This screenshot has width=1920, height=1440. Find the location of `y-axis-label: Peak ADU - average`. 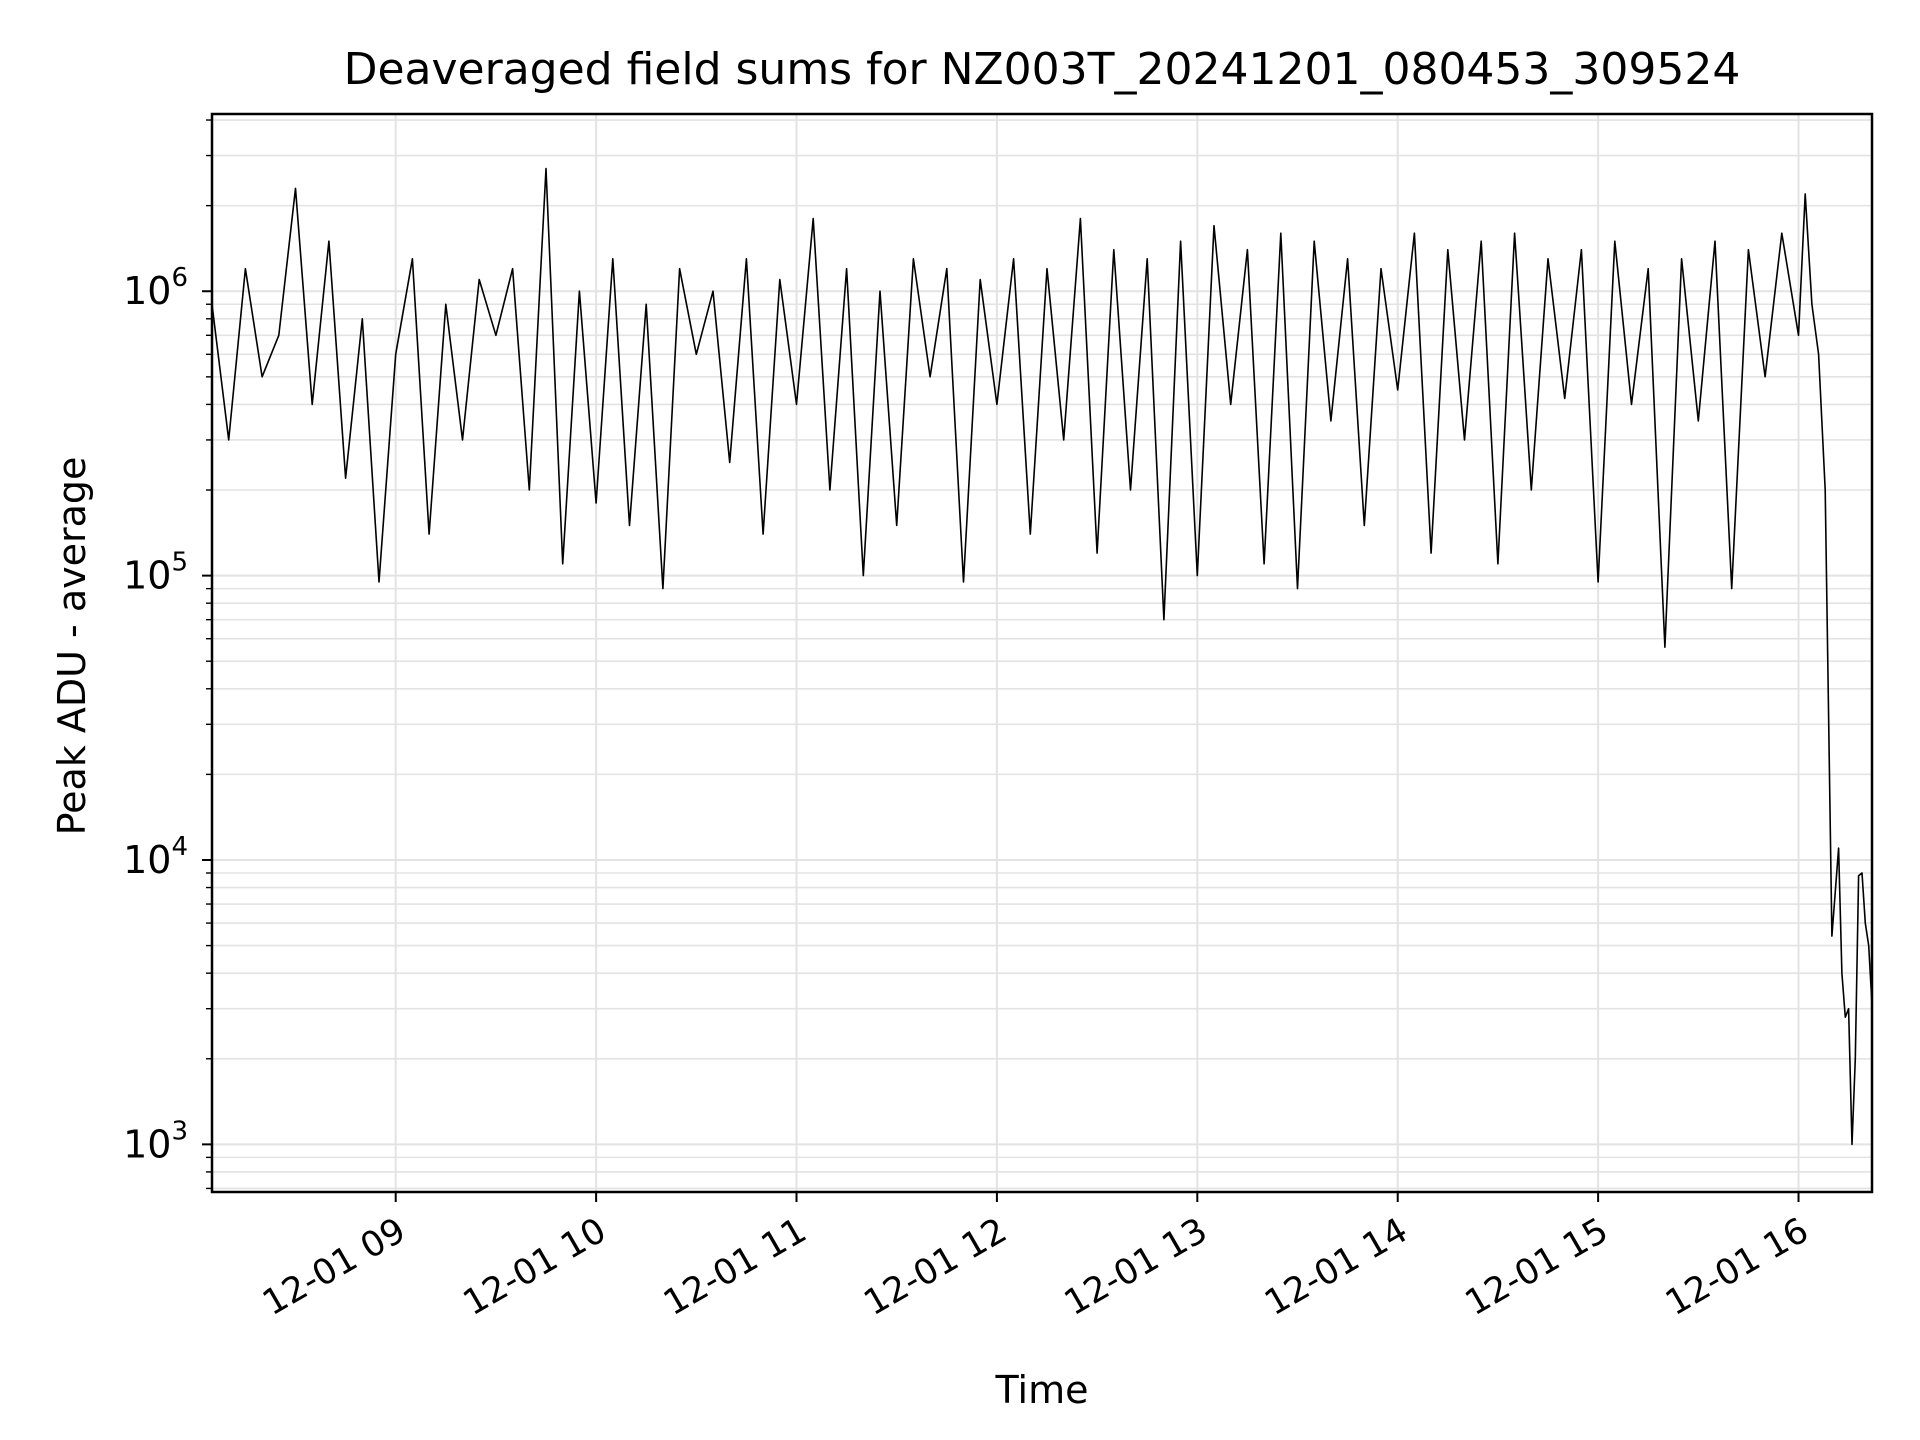

y-axis-label: Peak ADU - average is located at coordinates (72, 646).